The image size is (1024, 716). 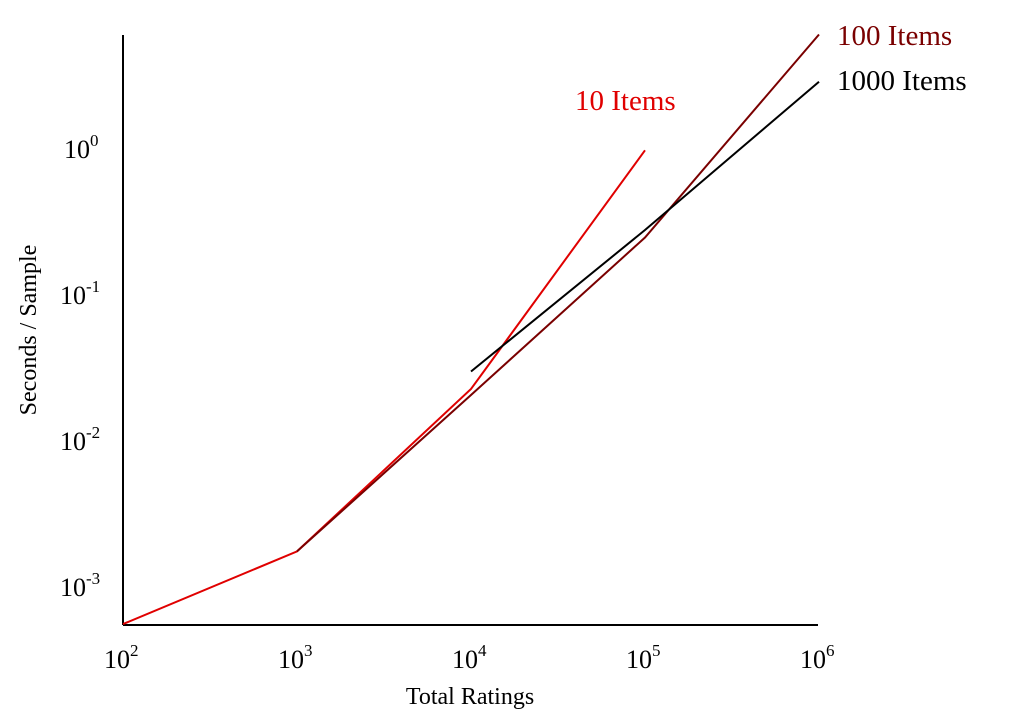 What do you see at coordinates (625, 101) in the screenshot?
I see `series-label-10-items: 10 Items` at bounding box center [625, 101].